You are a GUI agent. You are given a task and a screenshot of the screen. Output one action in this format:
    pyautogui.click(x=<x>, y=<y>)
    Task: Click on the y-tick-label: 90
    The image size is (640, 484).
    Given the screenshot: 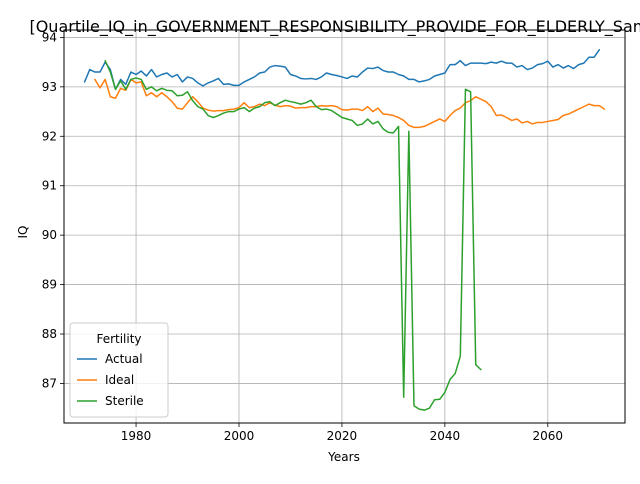 What is the action you would take?
    pyautogui.click(x=49, y=235)
    